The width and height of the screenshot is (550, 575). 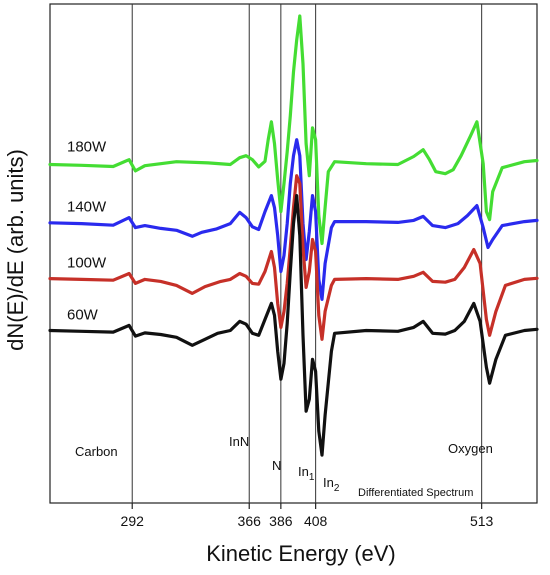 I want to click on x-tick-label-513: 513, so click(x=482, y=521).